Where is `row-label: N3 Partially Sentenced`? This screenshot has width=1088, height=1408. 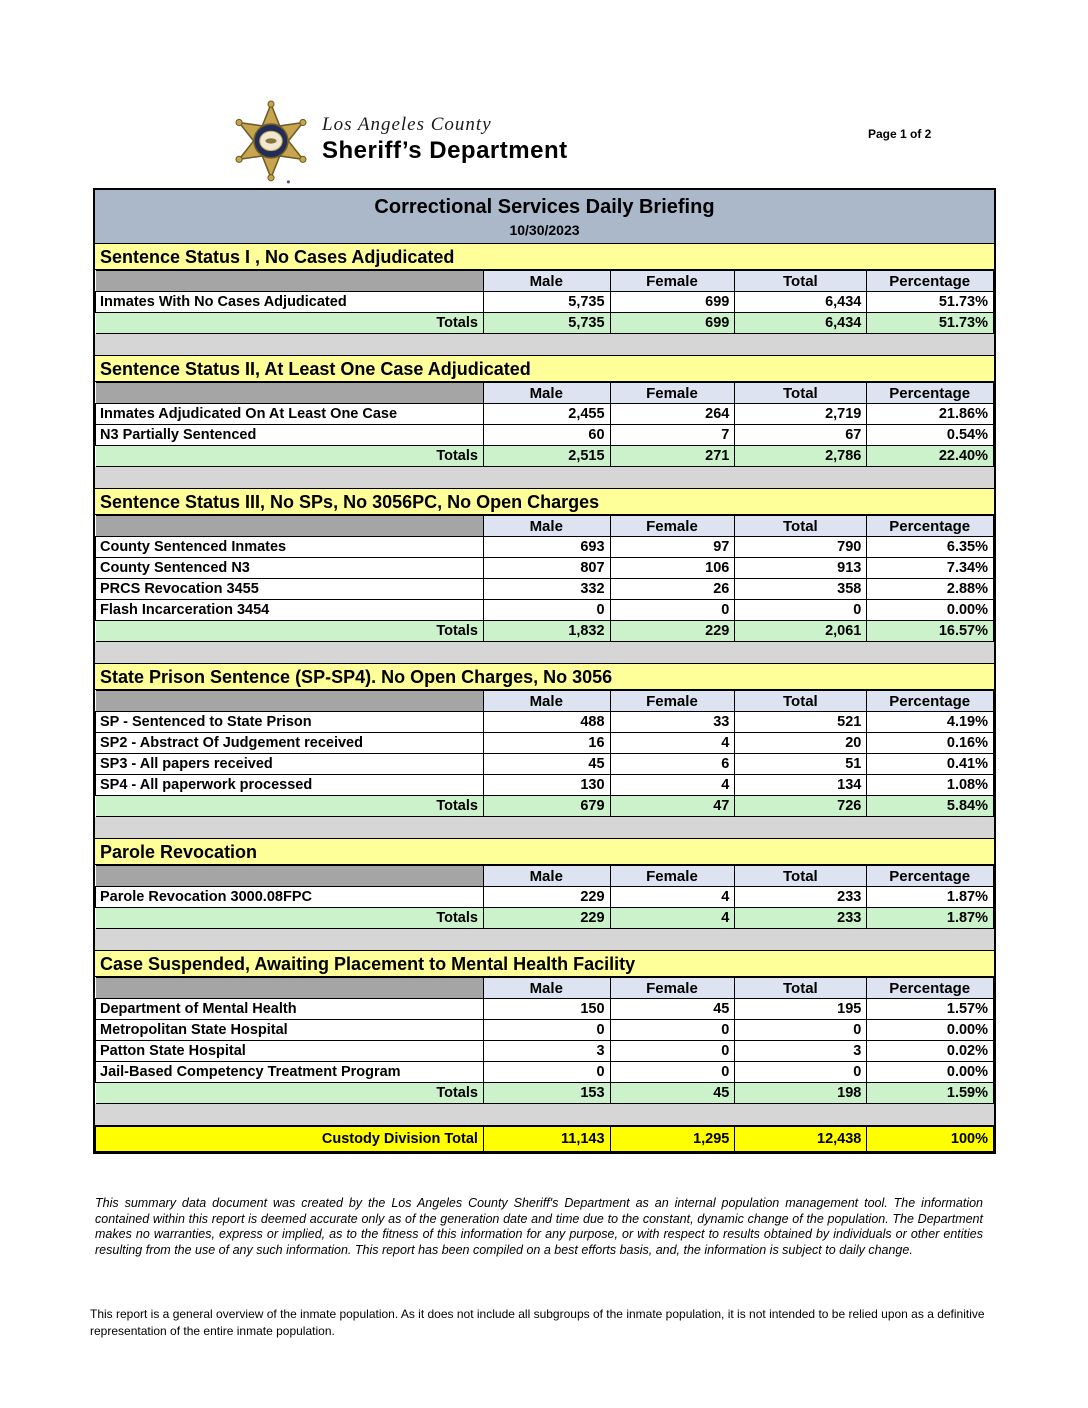 row-label: N3 Partially Sentenced is located at coordinates (289, 435).